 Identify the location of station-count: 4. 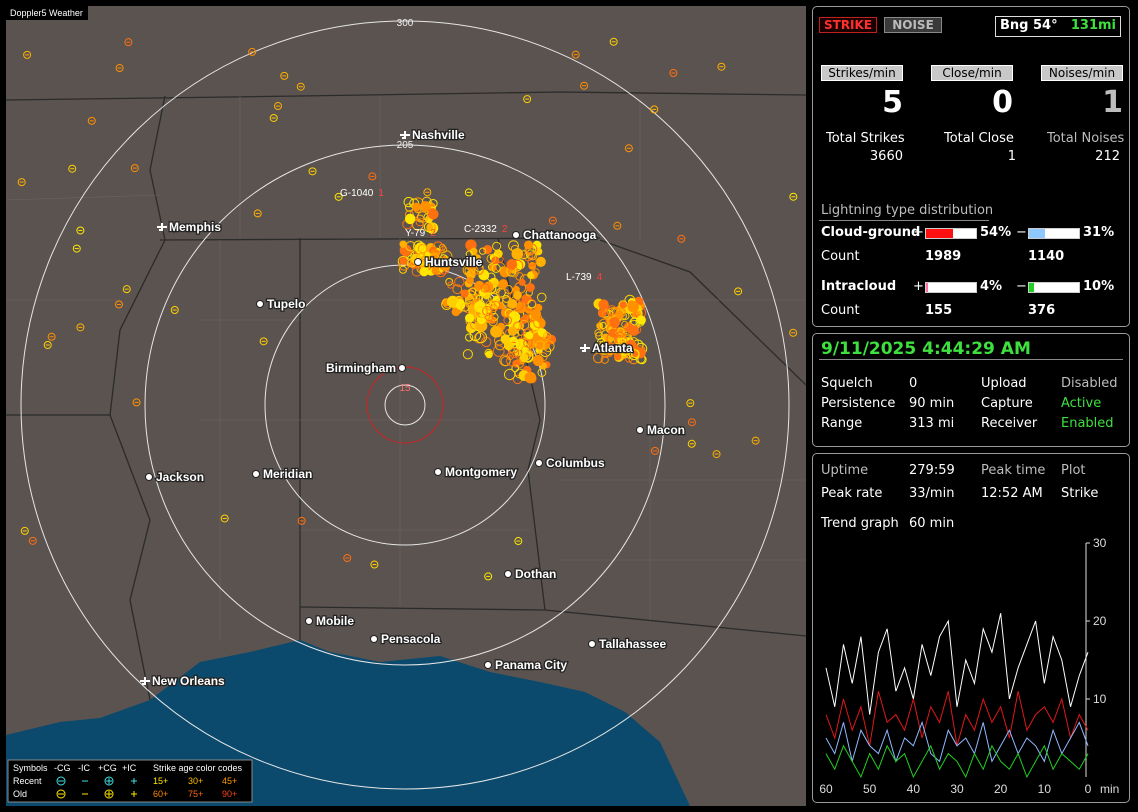
(600, 277).